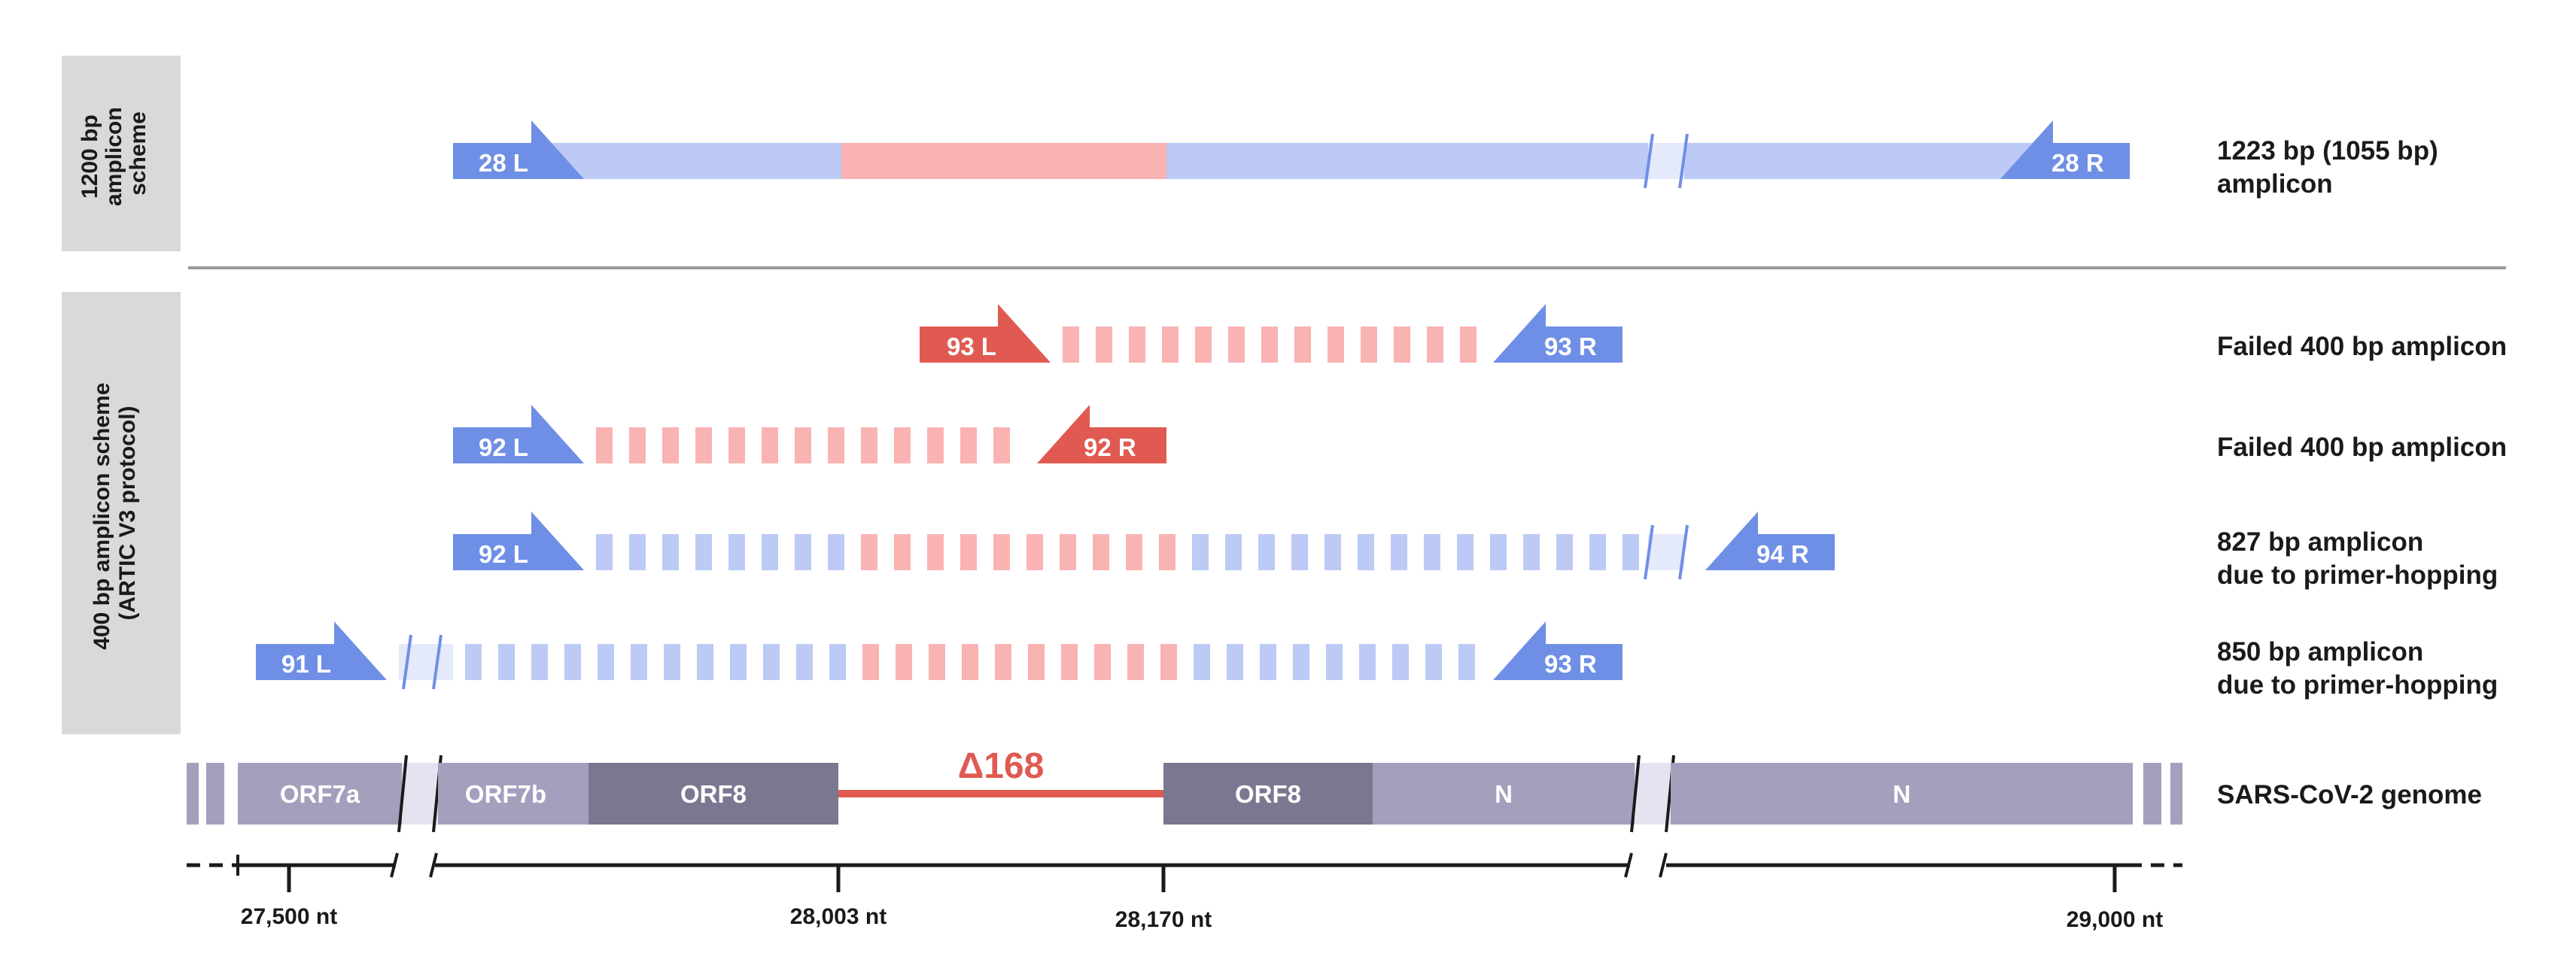  What do you see at coordinates (971, 346) in the screenshot?
I see `primer-label: 93 L` at bounding box center [971, 346].